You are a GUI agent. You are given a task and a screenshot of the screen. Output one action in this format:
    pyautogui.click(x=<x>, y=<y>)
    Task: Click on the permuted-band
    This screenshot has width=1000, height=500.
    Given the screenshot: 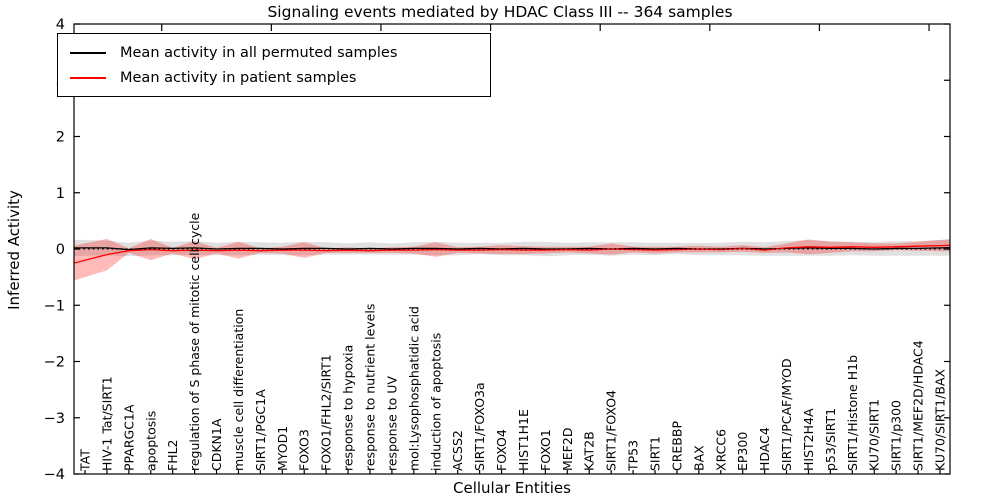 What is the action you would take?
    pyautogui.click(x=512, y=248)
    